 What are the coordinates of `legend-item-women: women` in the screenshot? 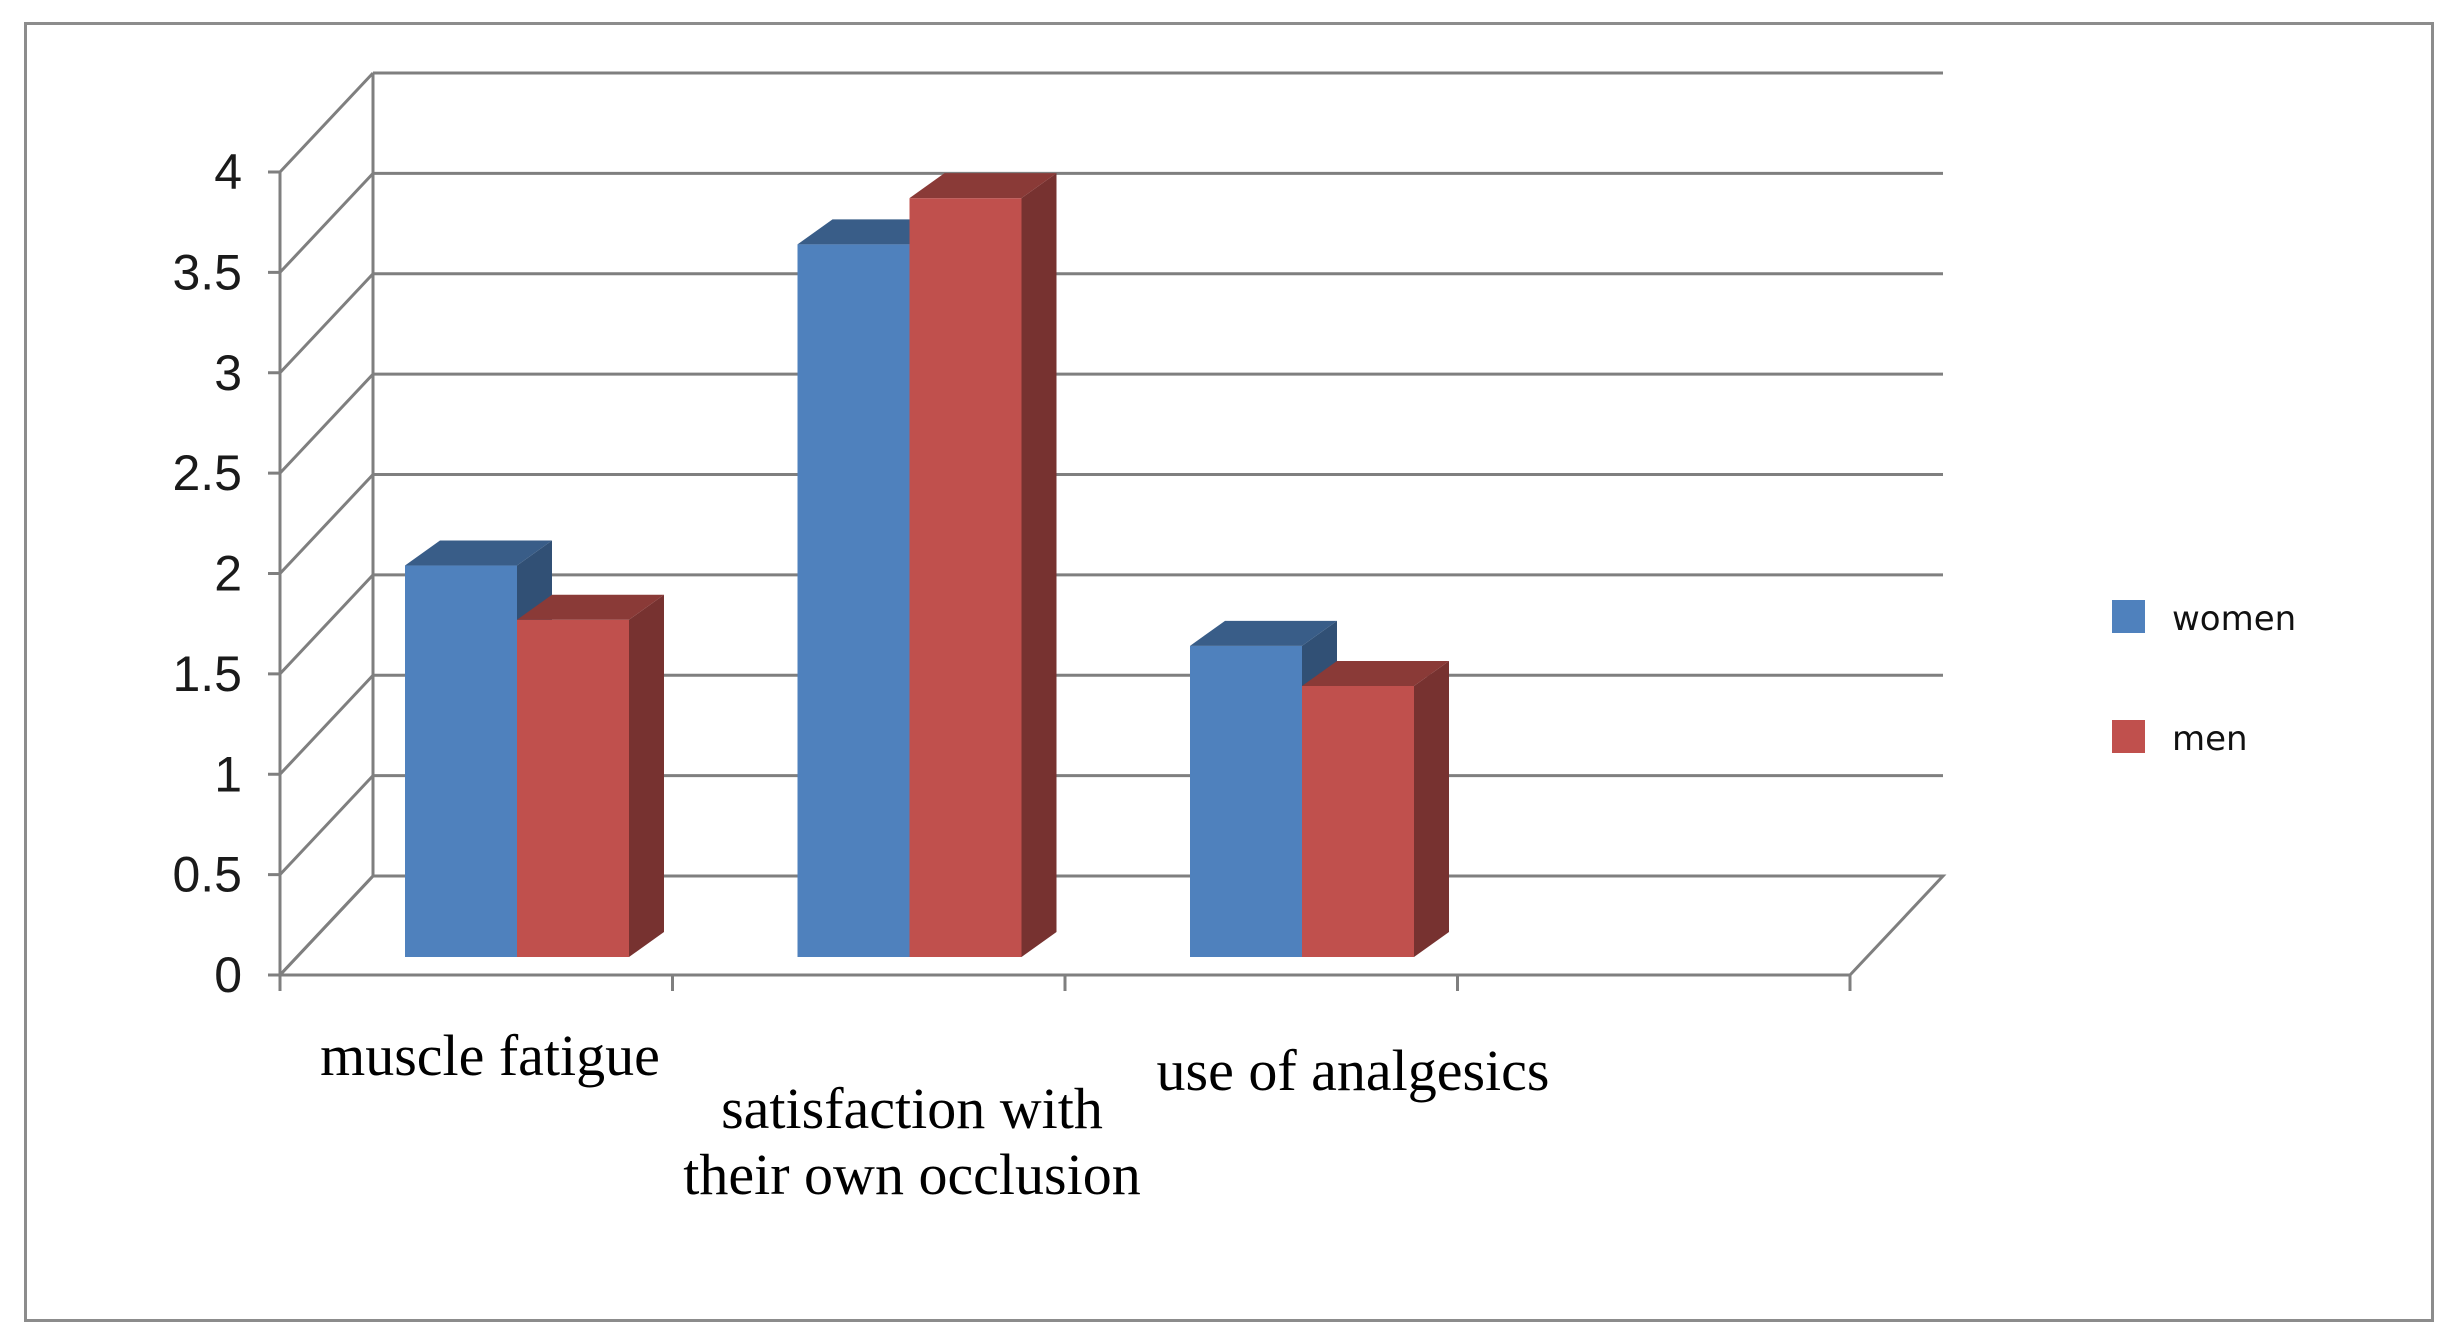 It's located at (2204, 619).